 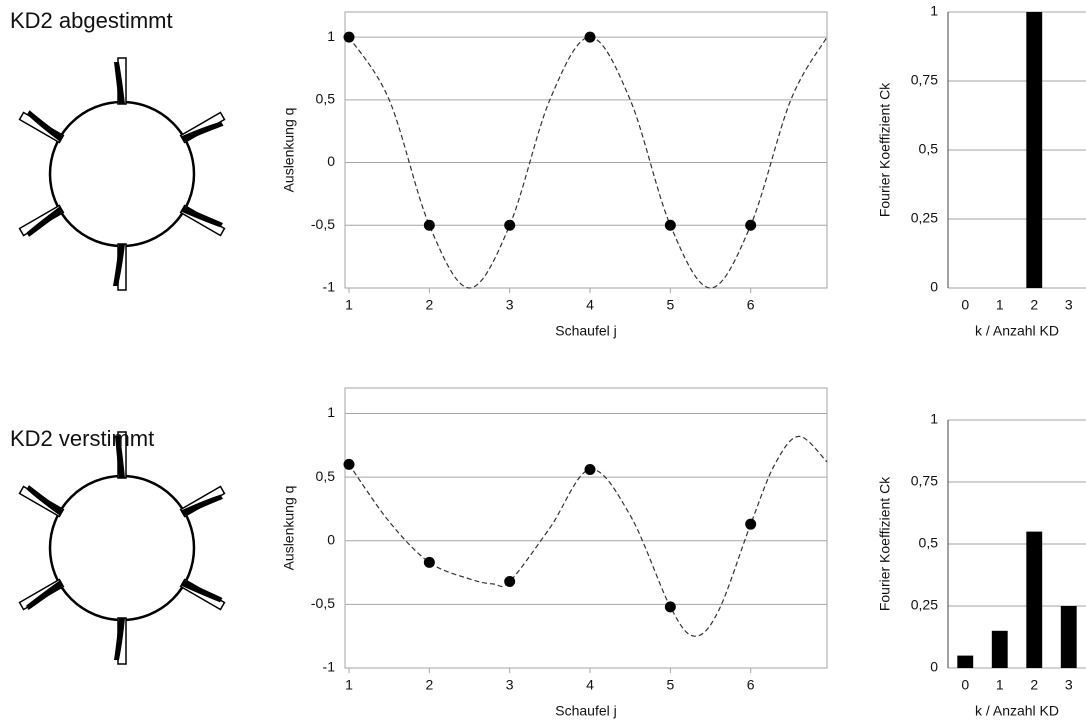 What do you see at coordinates (82, 438) in the screenshot?
I see `chart-title: KD2 verstimmt` at bounding box center [82, 438].